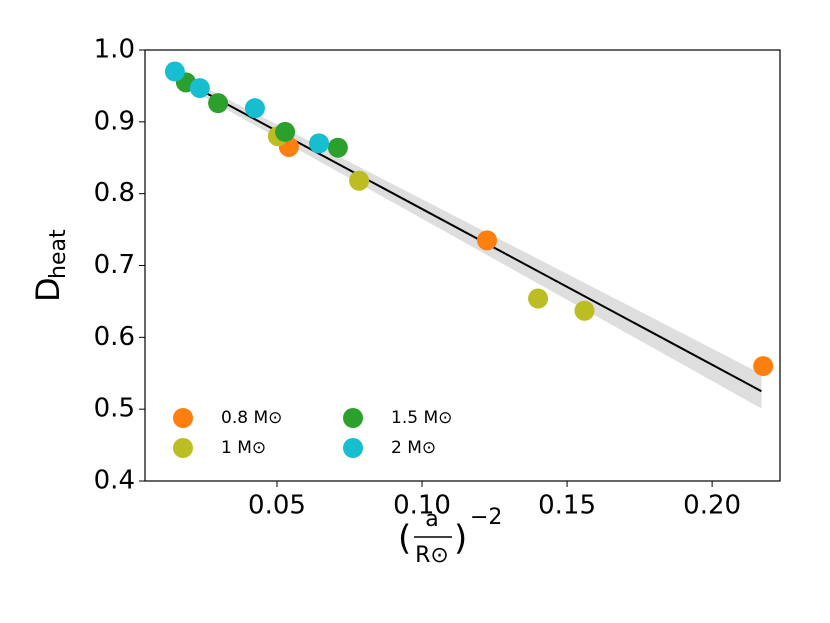 The height and width of the screenshot is (623, 830). What do you see at coordinates (486, 517) in the screenshot?
I see `x-label-exp: −2` at bounding box center [486, 517].